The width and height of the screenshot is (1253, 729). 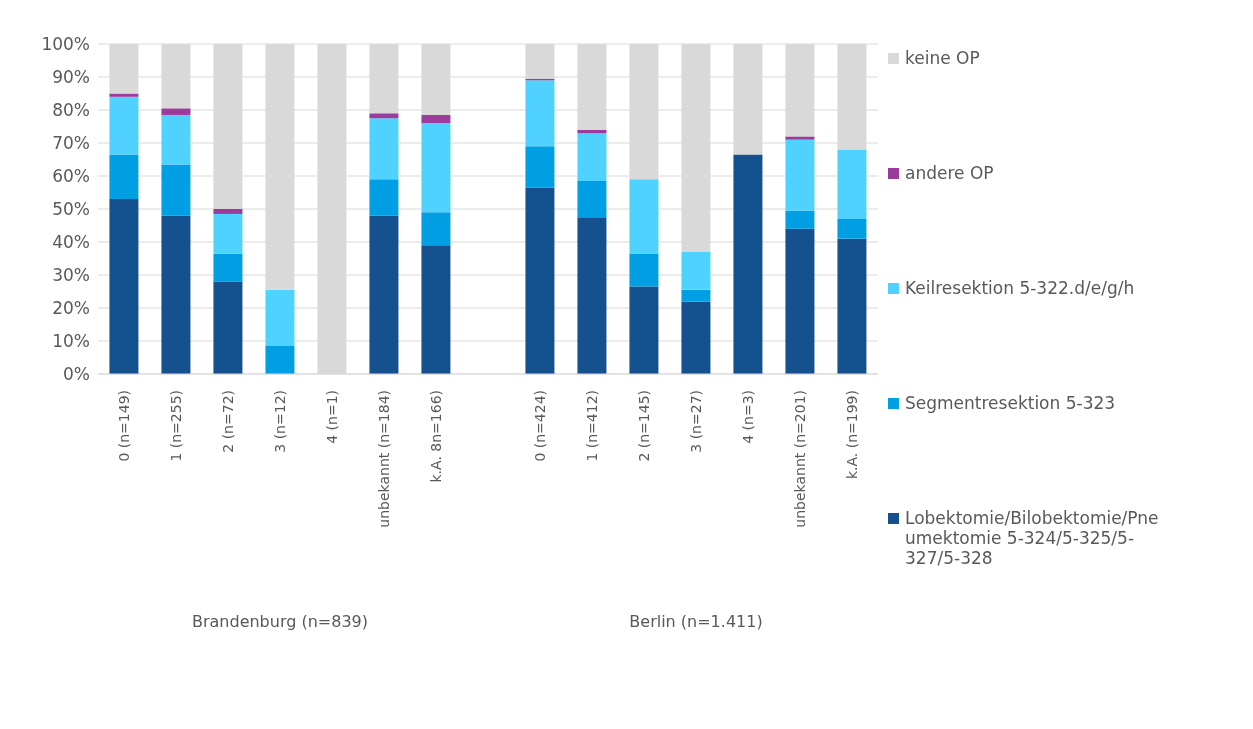 I want to click on y-tick-label: 50%, so click(x=71, y=209).